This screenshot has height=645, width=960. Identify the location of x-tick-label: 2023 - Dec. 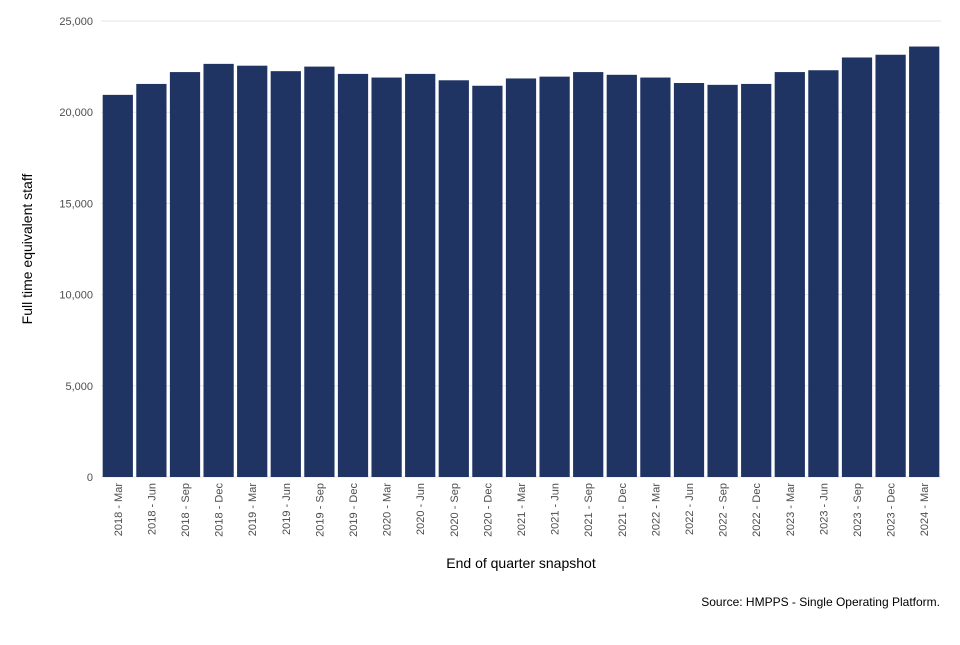
(892, 510).